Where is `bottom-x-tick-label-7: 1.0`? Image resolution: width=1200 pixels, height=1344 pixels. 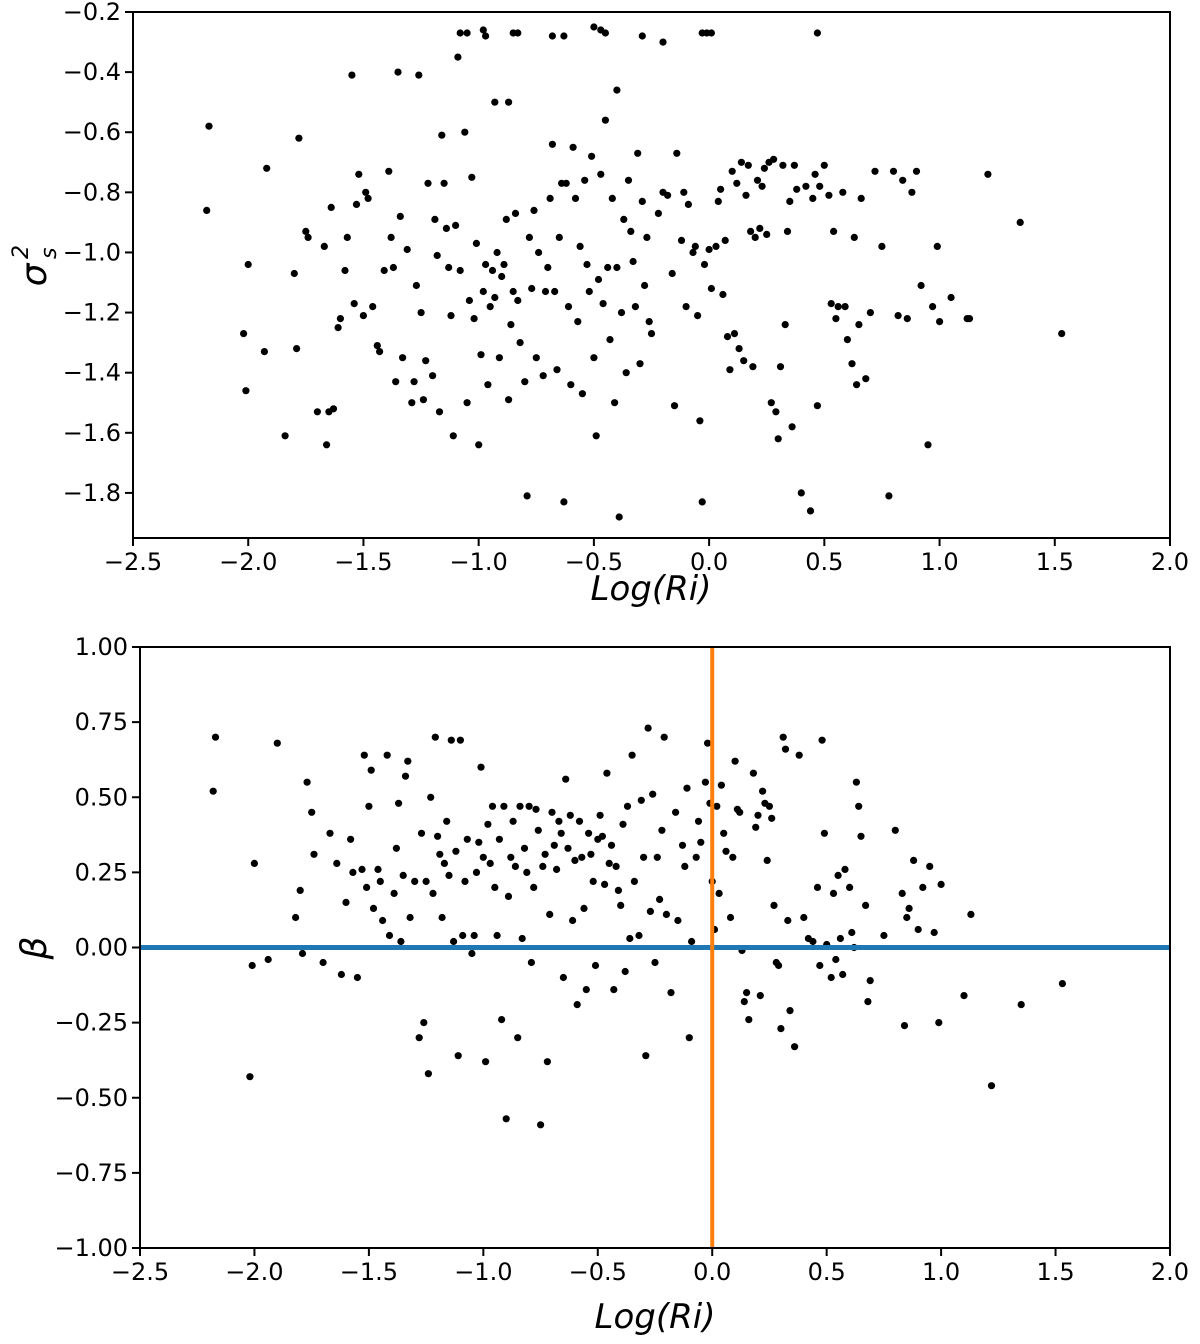
bottom-x-tick-label-7: 1.0 is located at coordinates (941, 1272).